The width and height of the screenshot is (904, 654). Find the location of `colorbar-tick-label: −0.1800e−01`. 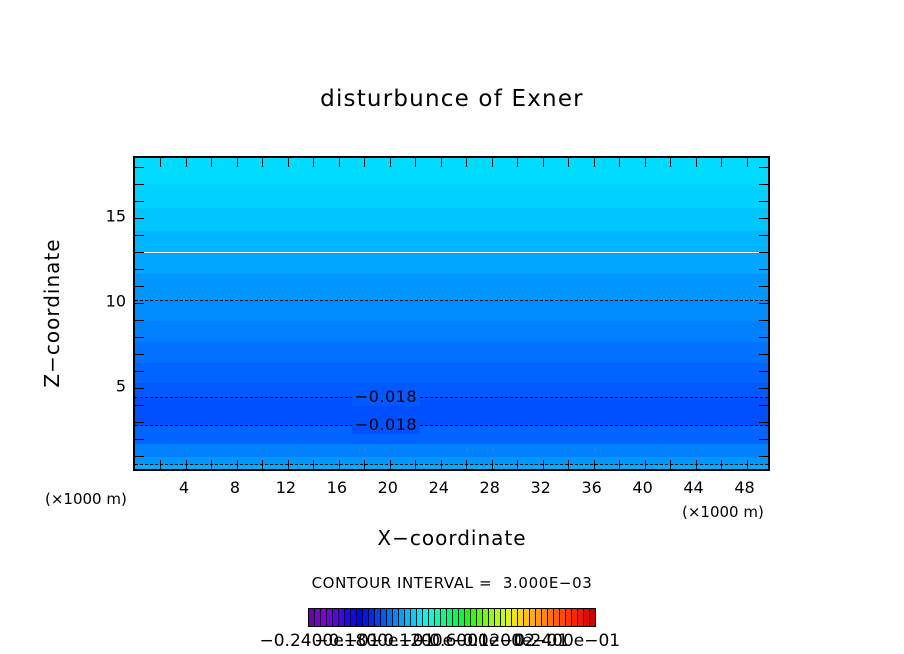

colorbar-tick-label: −0.1800e−01 is located at coordinates (374, 641).